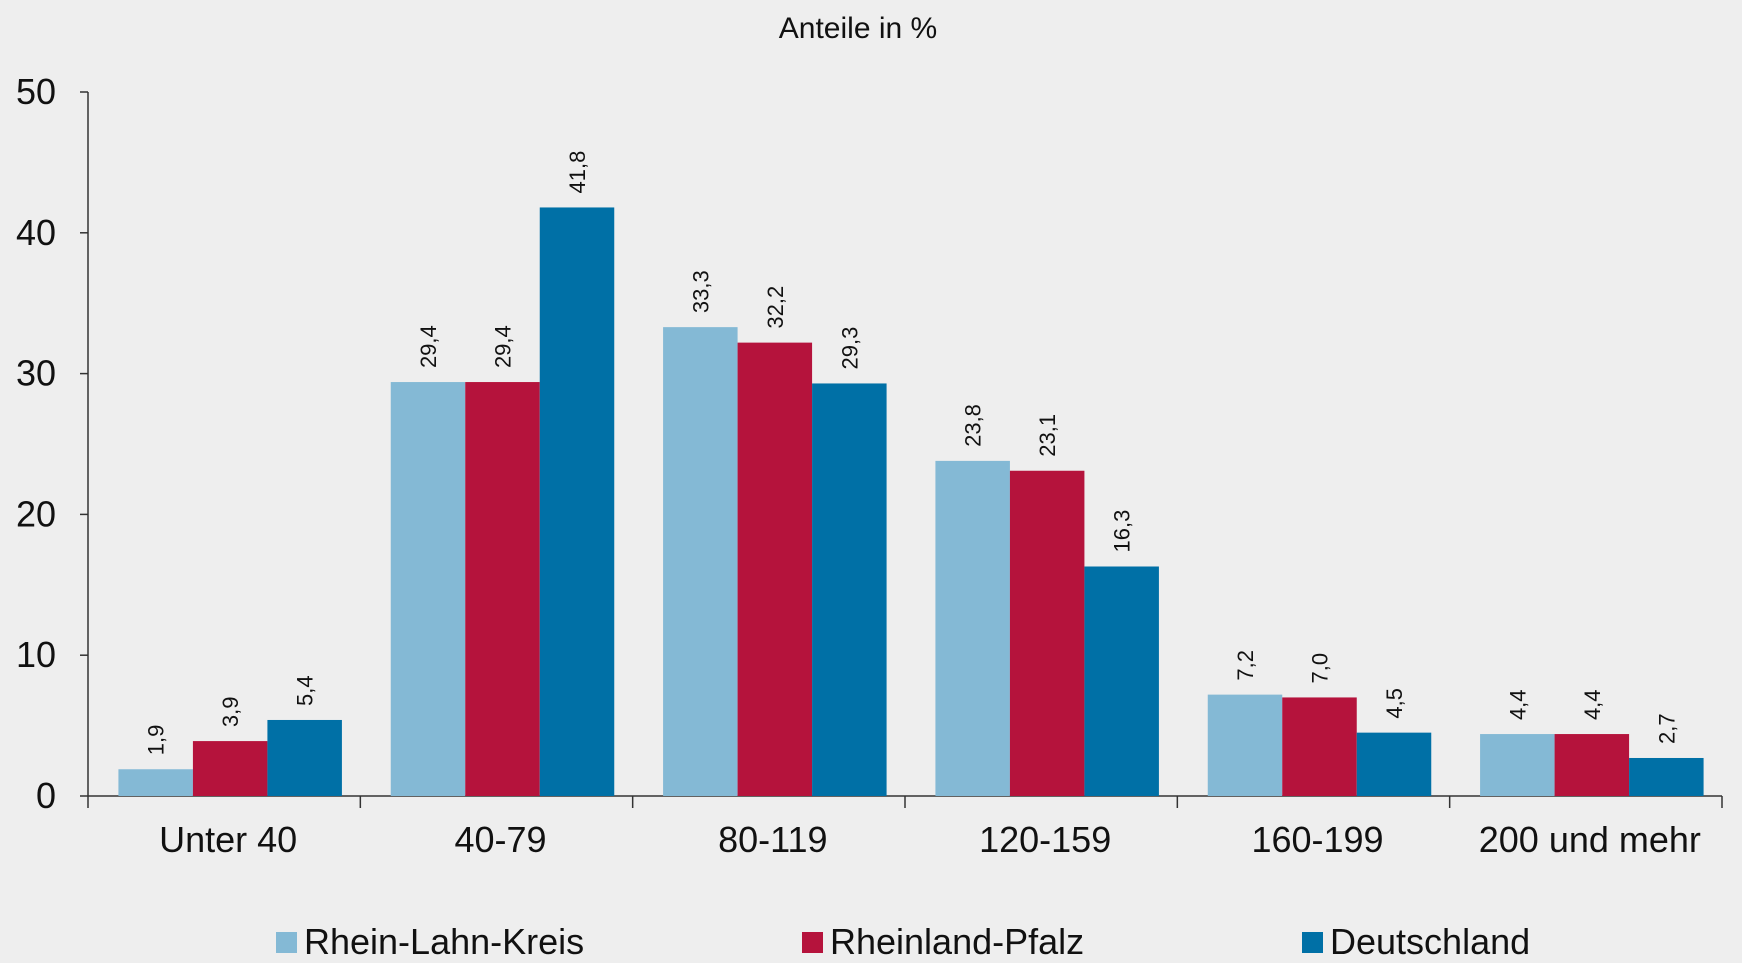 This screenshot has height=963, width=1742. I want to click on data-label: 29,3, so click(849, 348).